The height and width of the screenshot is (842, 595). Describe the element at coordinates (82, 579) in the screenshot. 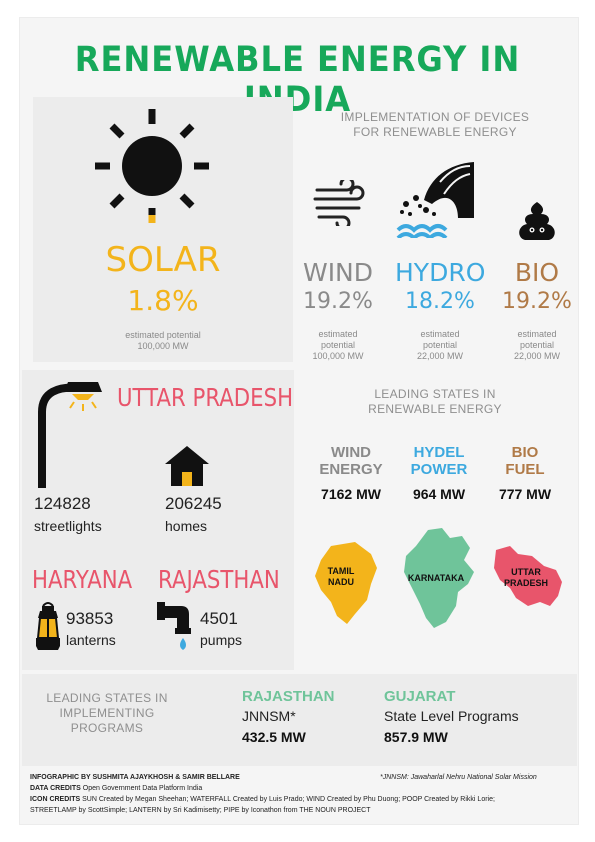

I see `haryana-label: HARYANA` at that location.